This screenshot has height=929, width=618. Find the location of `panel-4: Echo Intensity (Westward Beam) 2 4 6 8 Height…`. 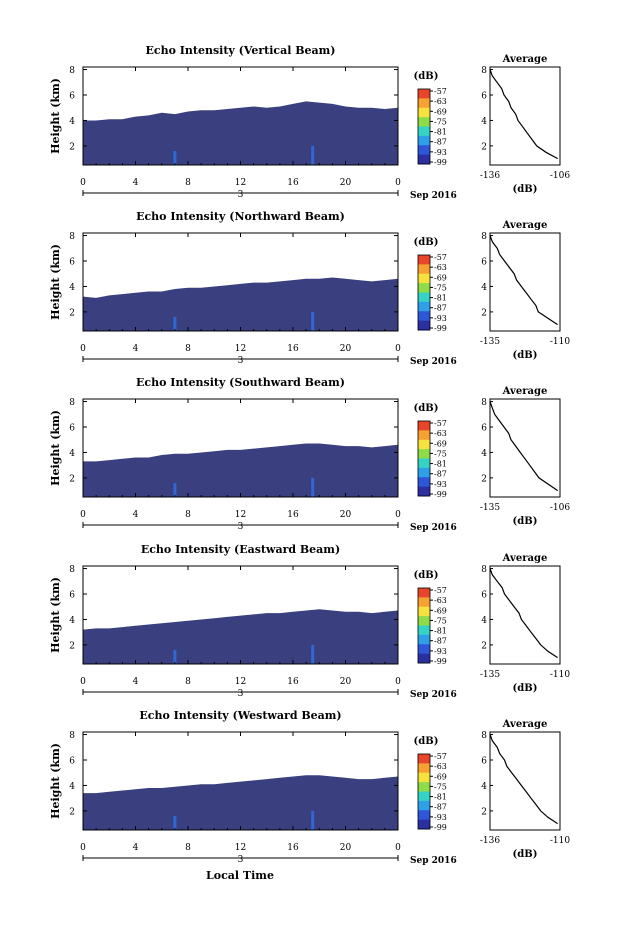

panel-4: Echo Intensity (Westward Beam) 2 4 6 8 Height… is located at coordinates (309, 787).